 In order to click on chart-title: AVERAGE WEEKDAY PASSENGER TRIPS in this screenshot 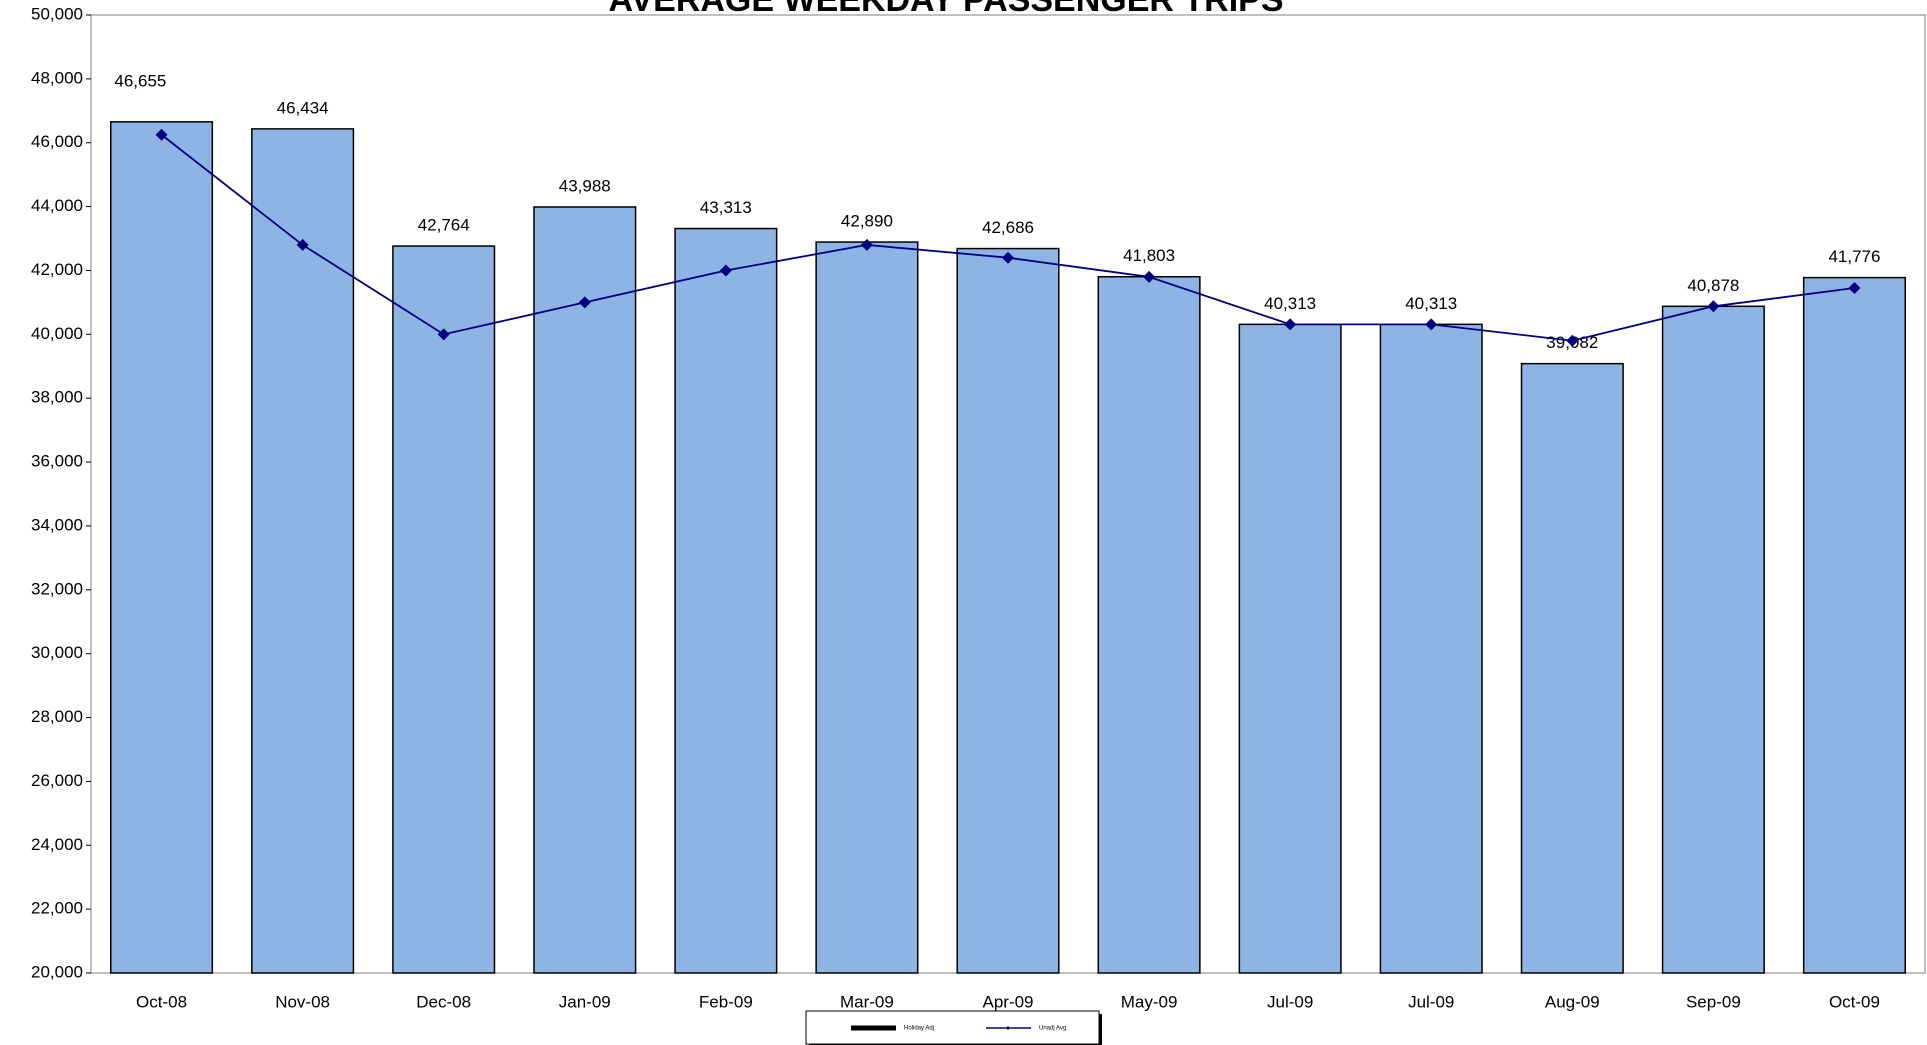, I will do `click(945, 9)`.